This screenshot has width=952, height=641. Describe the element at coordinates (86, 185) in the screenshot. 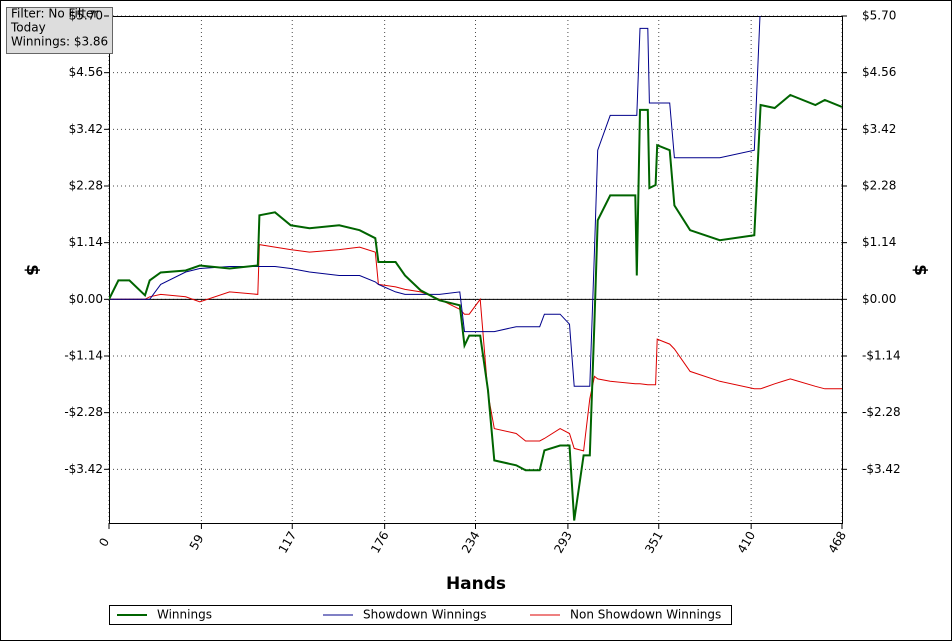

I see `y-tick-label: $2.28` at that location.